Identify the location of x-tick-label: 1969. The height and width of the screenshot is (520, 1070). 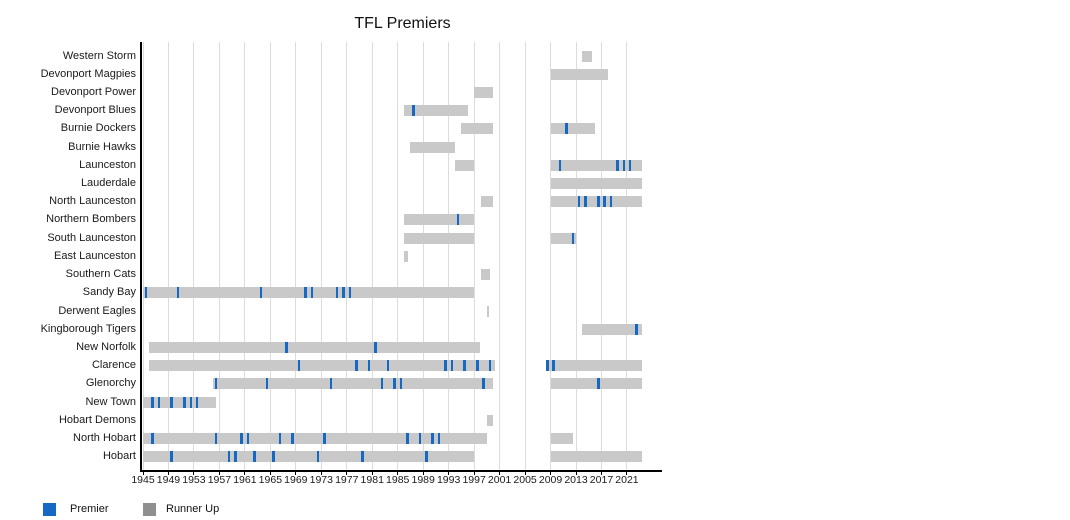
(296, 480).